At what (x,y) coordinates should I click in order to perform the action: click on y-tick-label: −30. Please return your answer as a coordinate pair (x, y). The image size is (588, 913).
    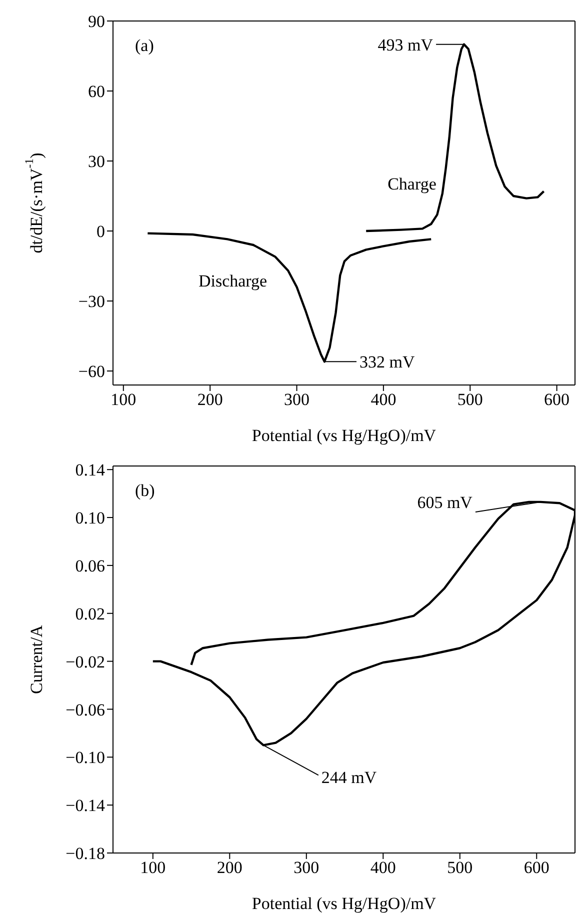
    Looking at the image, I should click on (91, 302).